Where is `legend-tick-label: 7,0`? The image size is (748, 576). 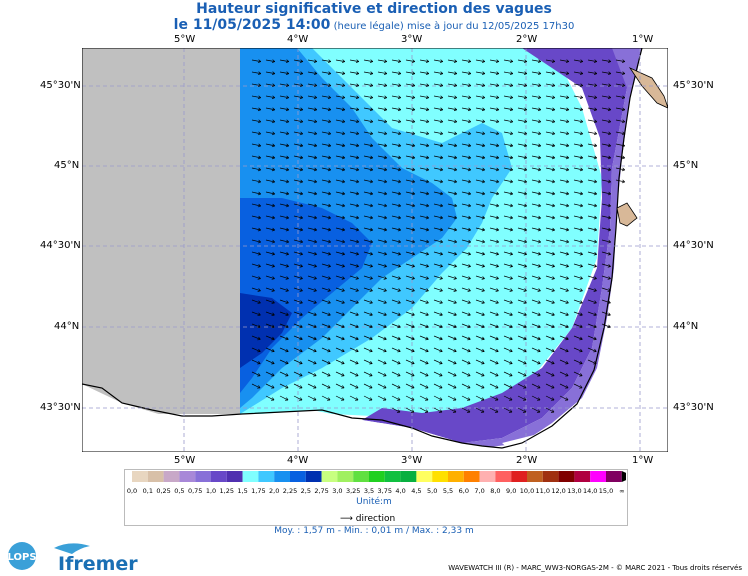
legend-tick-label: 7,0 is located at coordinates (479, 491).